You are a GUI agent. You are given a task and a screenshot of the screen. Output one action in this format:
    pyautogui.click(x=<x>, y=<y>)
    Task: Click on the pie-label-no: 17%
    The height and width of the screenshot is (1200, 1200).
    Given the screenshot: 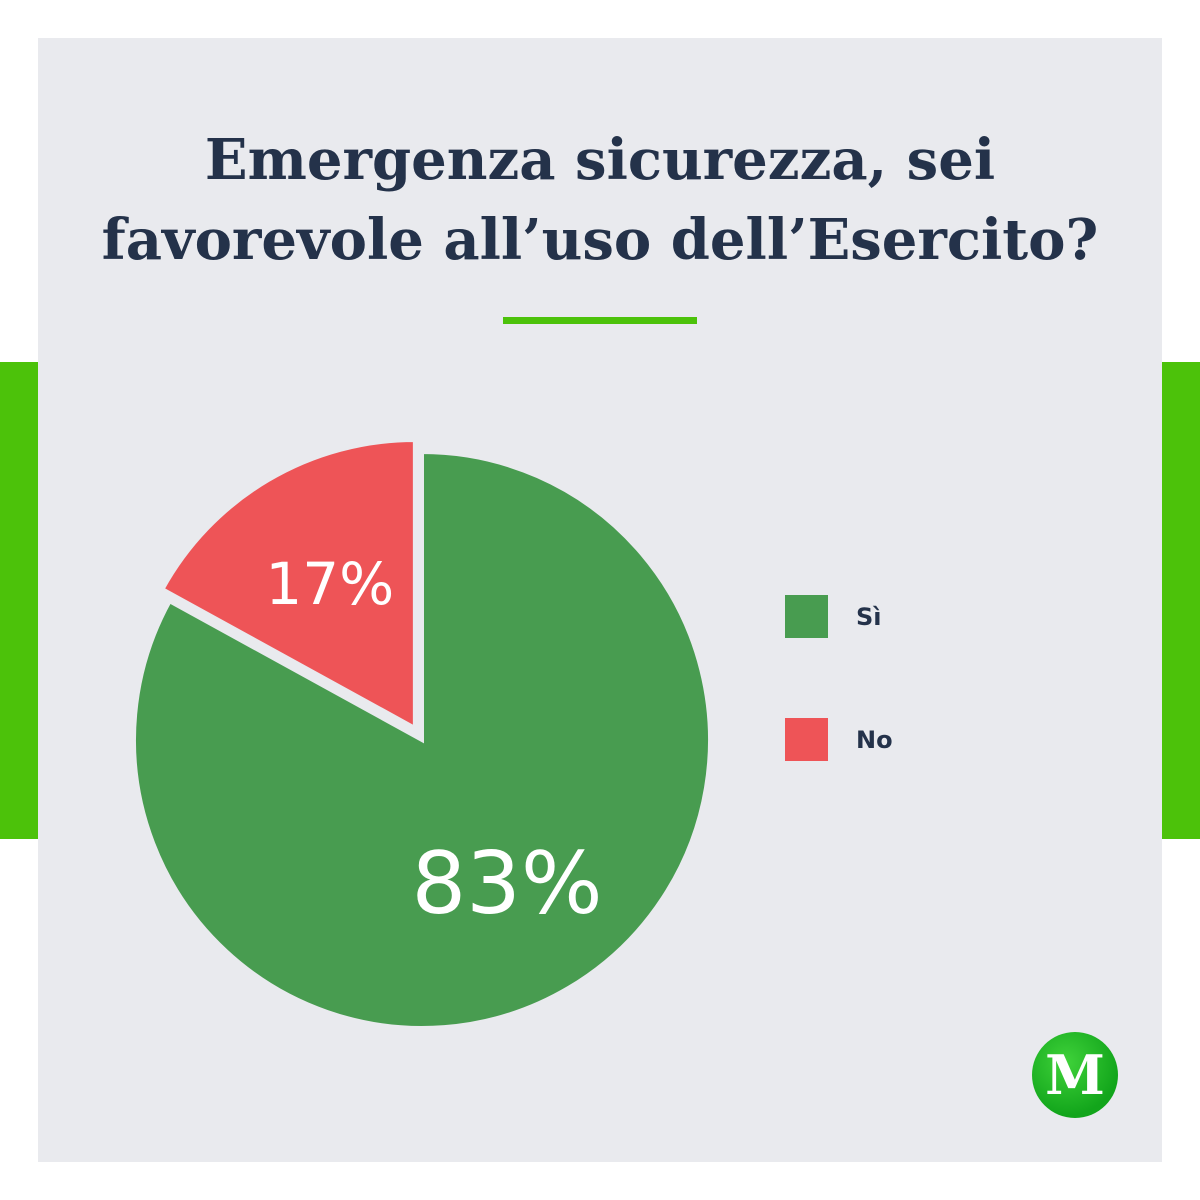 What is the action you would take?
    pyautogui.click(x=329, y=584)
    